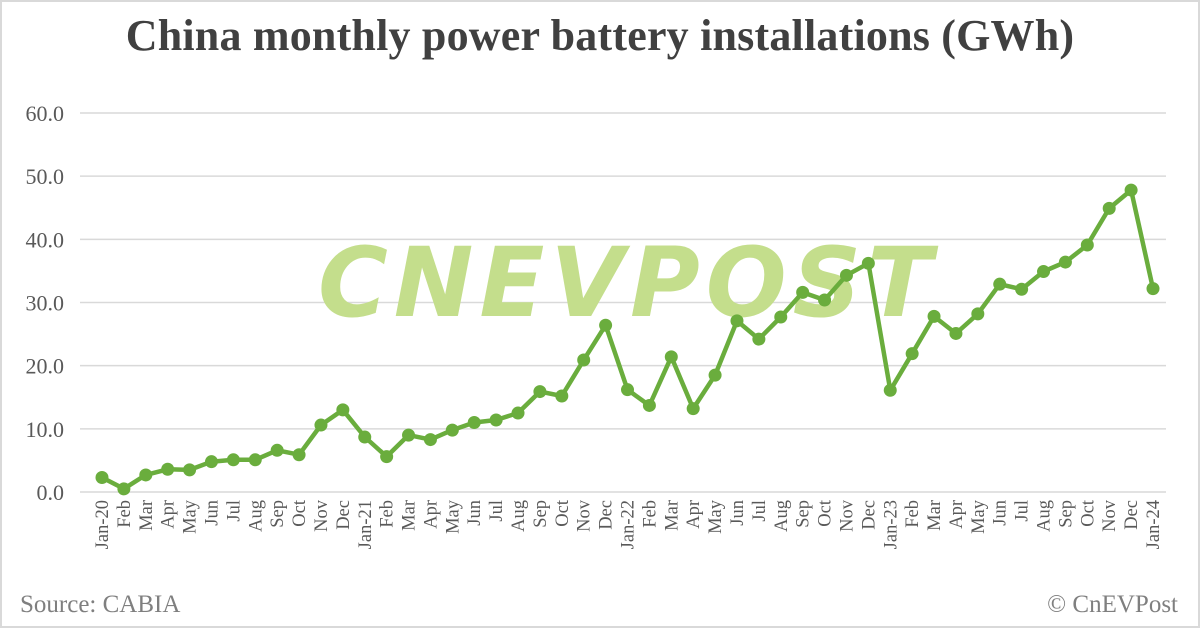 The height and width of the screenshot is (628, 1200). I want to click on x-tick-label: Jan-22, so click(629, 524).